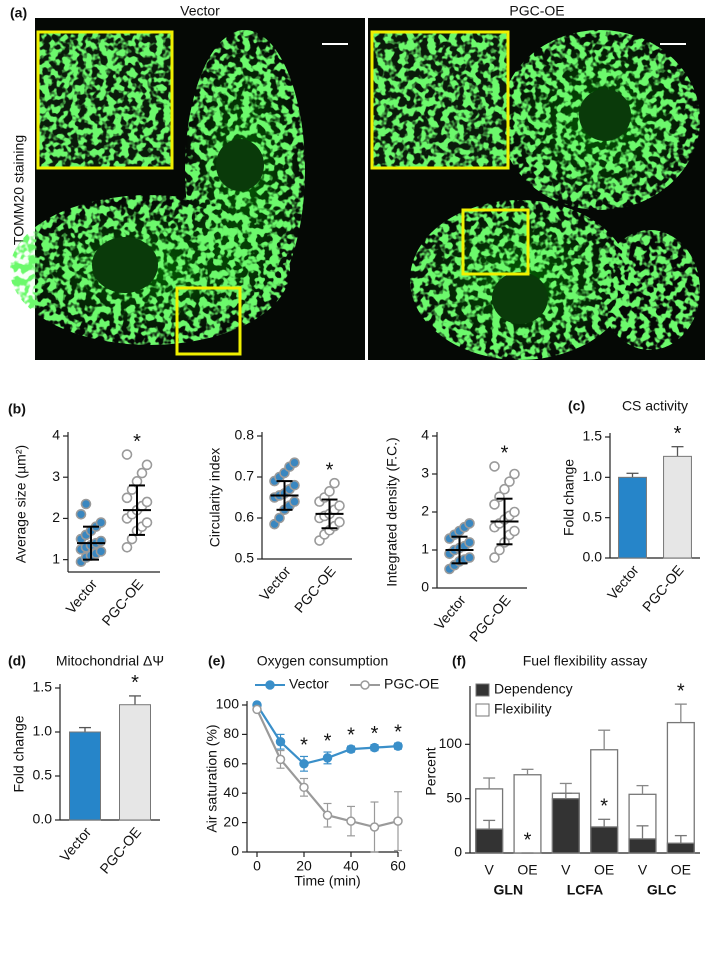  Describe the element at coordinates (533, 689) in the screenshot. I see `legend-label: Dependency` at that location.